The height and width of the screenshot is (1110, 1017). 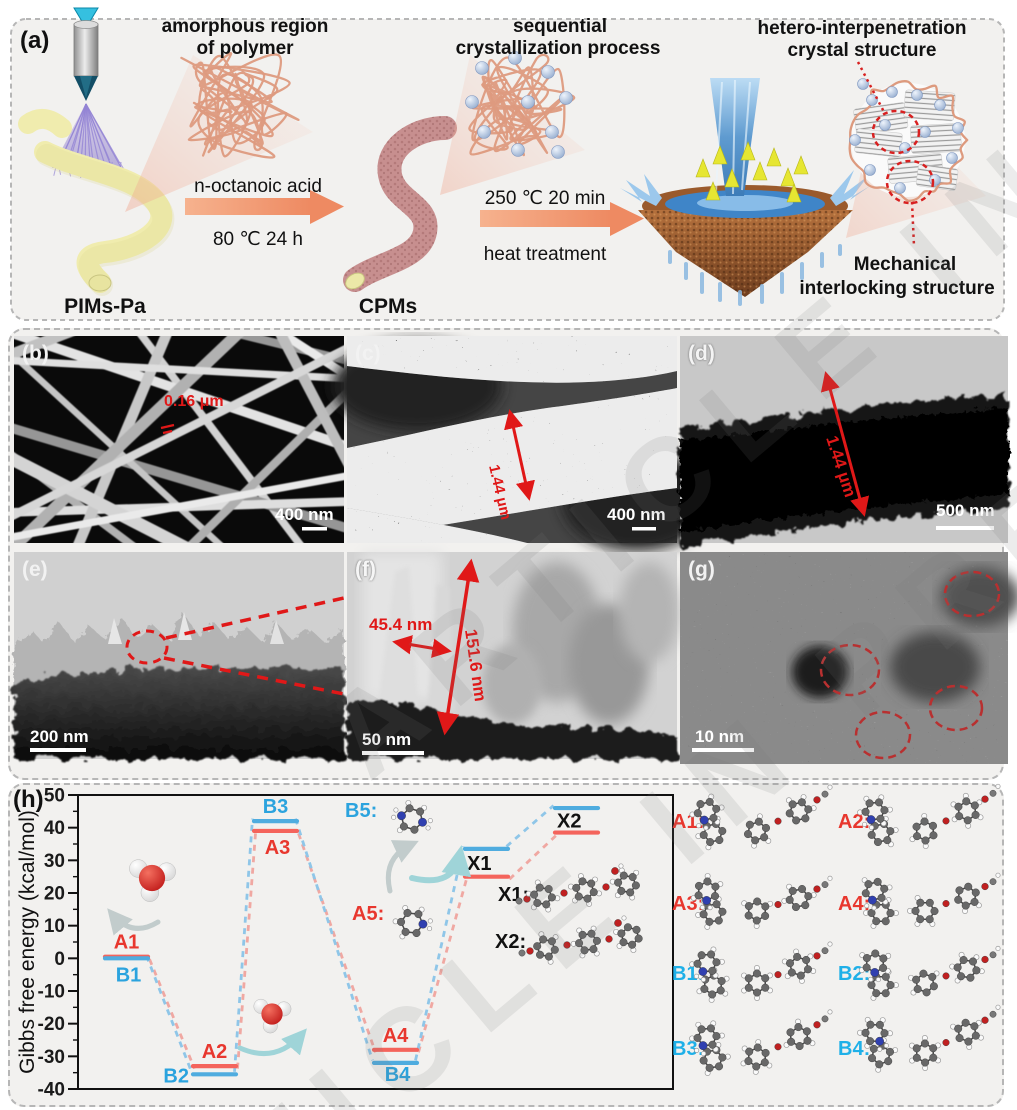 I want to click on e-highlight-circle, so click(x=147, y=647).